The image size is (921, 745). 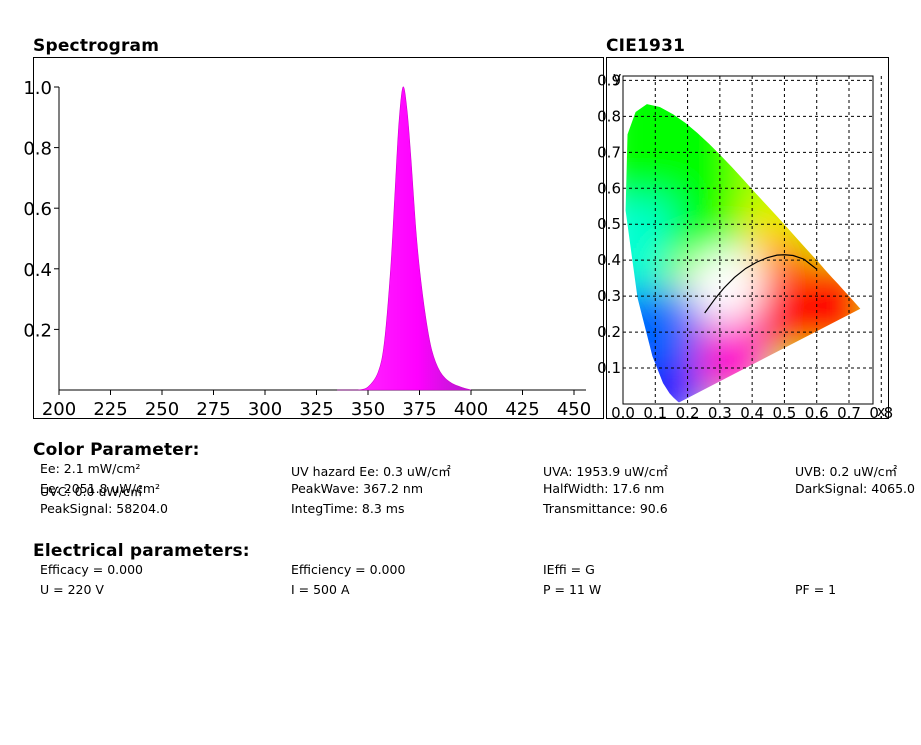 I want to click on ee-value: Ee: 2.1 mW/cm², so click(x=90, y=468).